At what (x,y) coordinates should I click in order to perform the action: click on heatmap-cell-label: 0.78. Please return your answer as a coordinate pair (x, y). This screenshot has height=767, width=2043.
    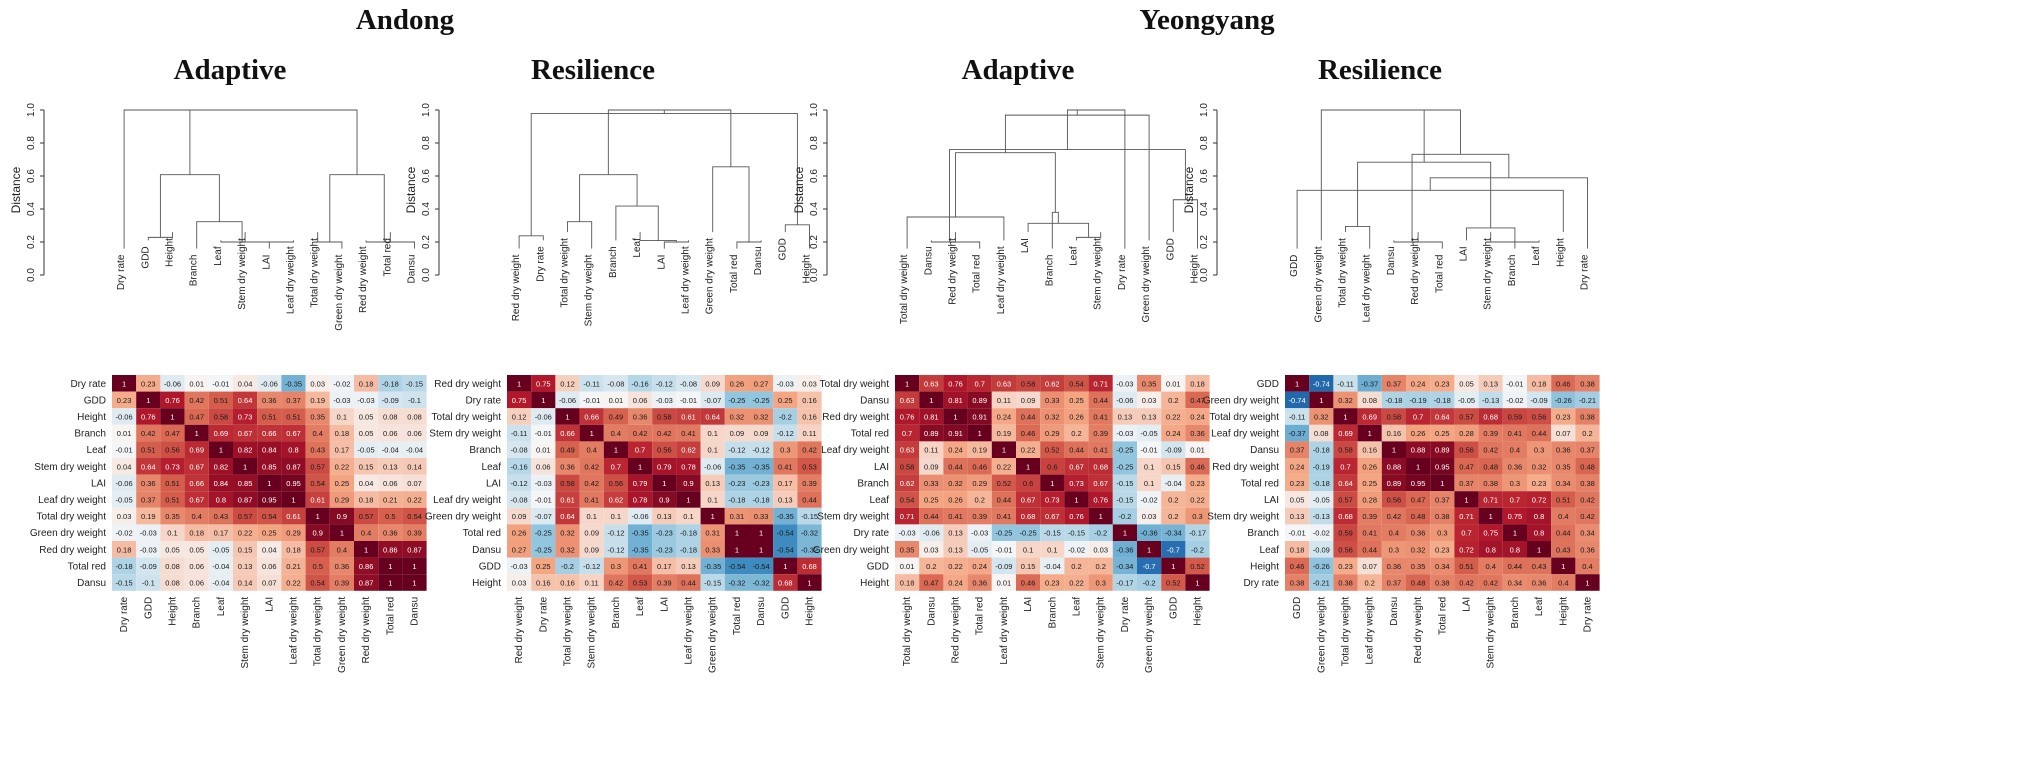
    Looking at the image, I should click on (688, 466).